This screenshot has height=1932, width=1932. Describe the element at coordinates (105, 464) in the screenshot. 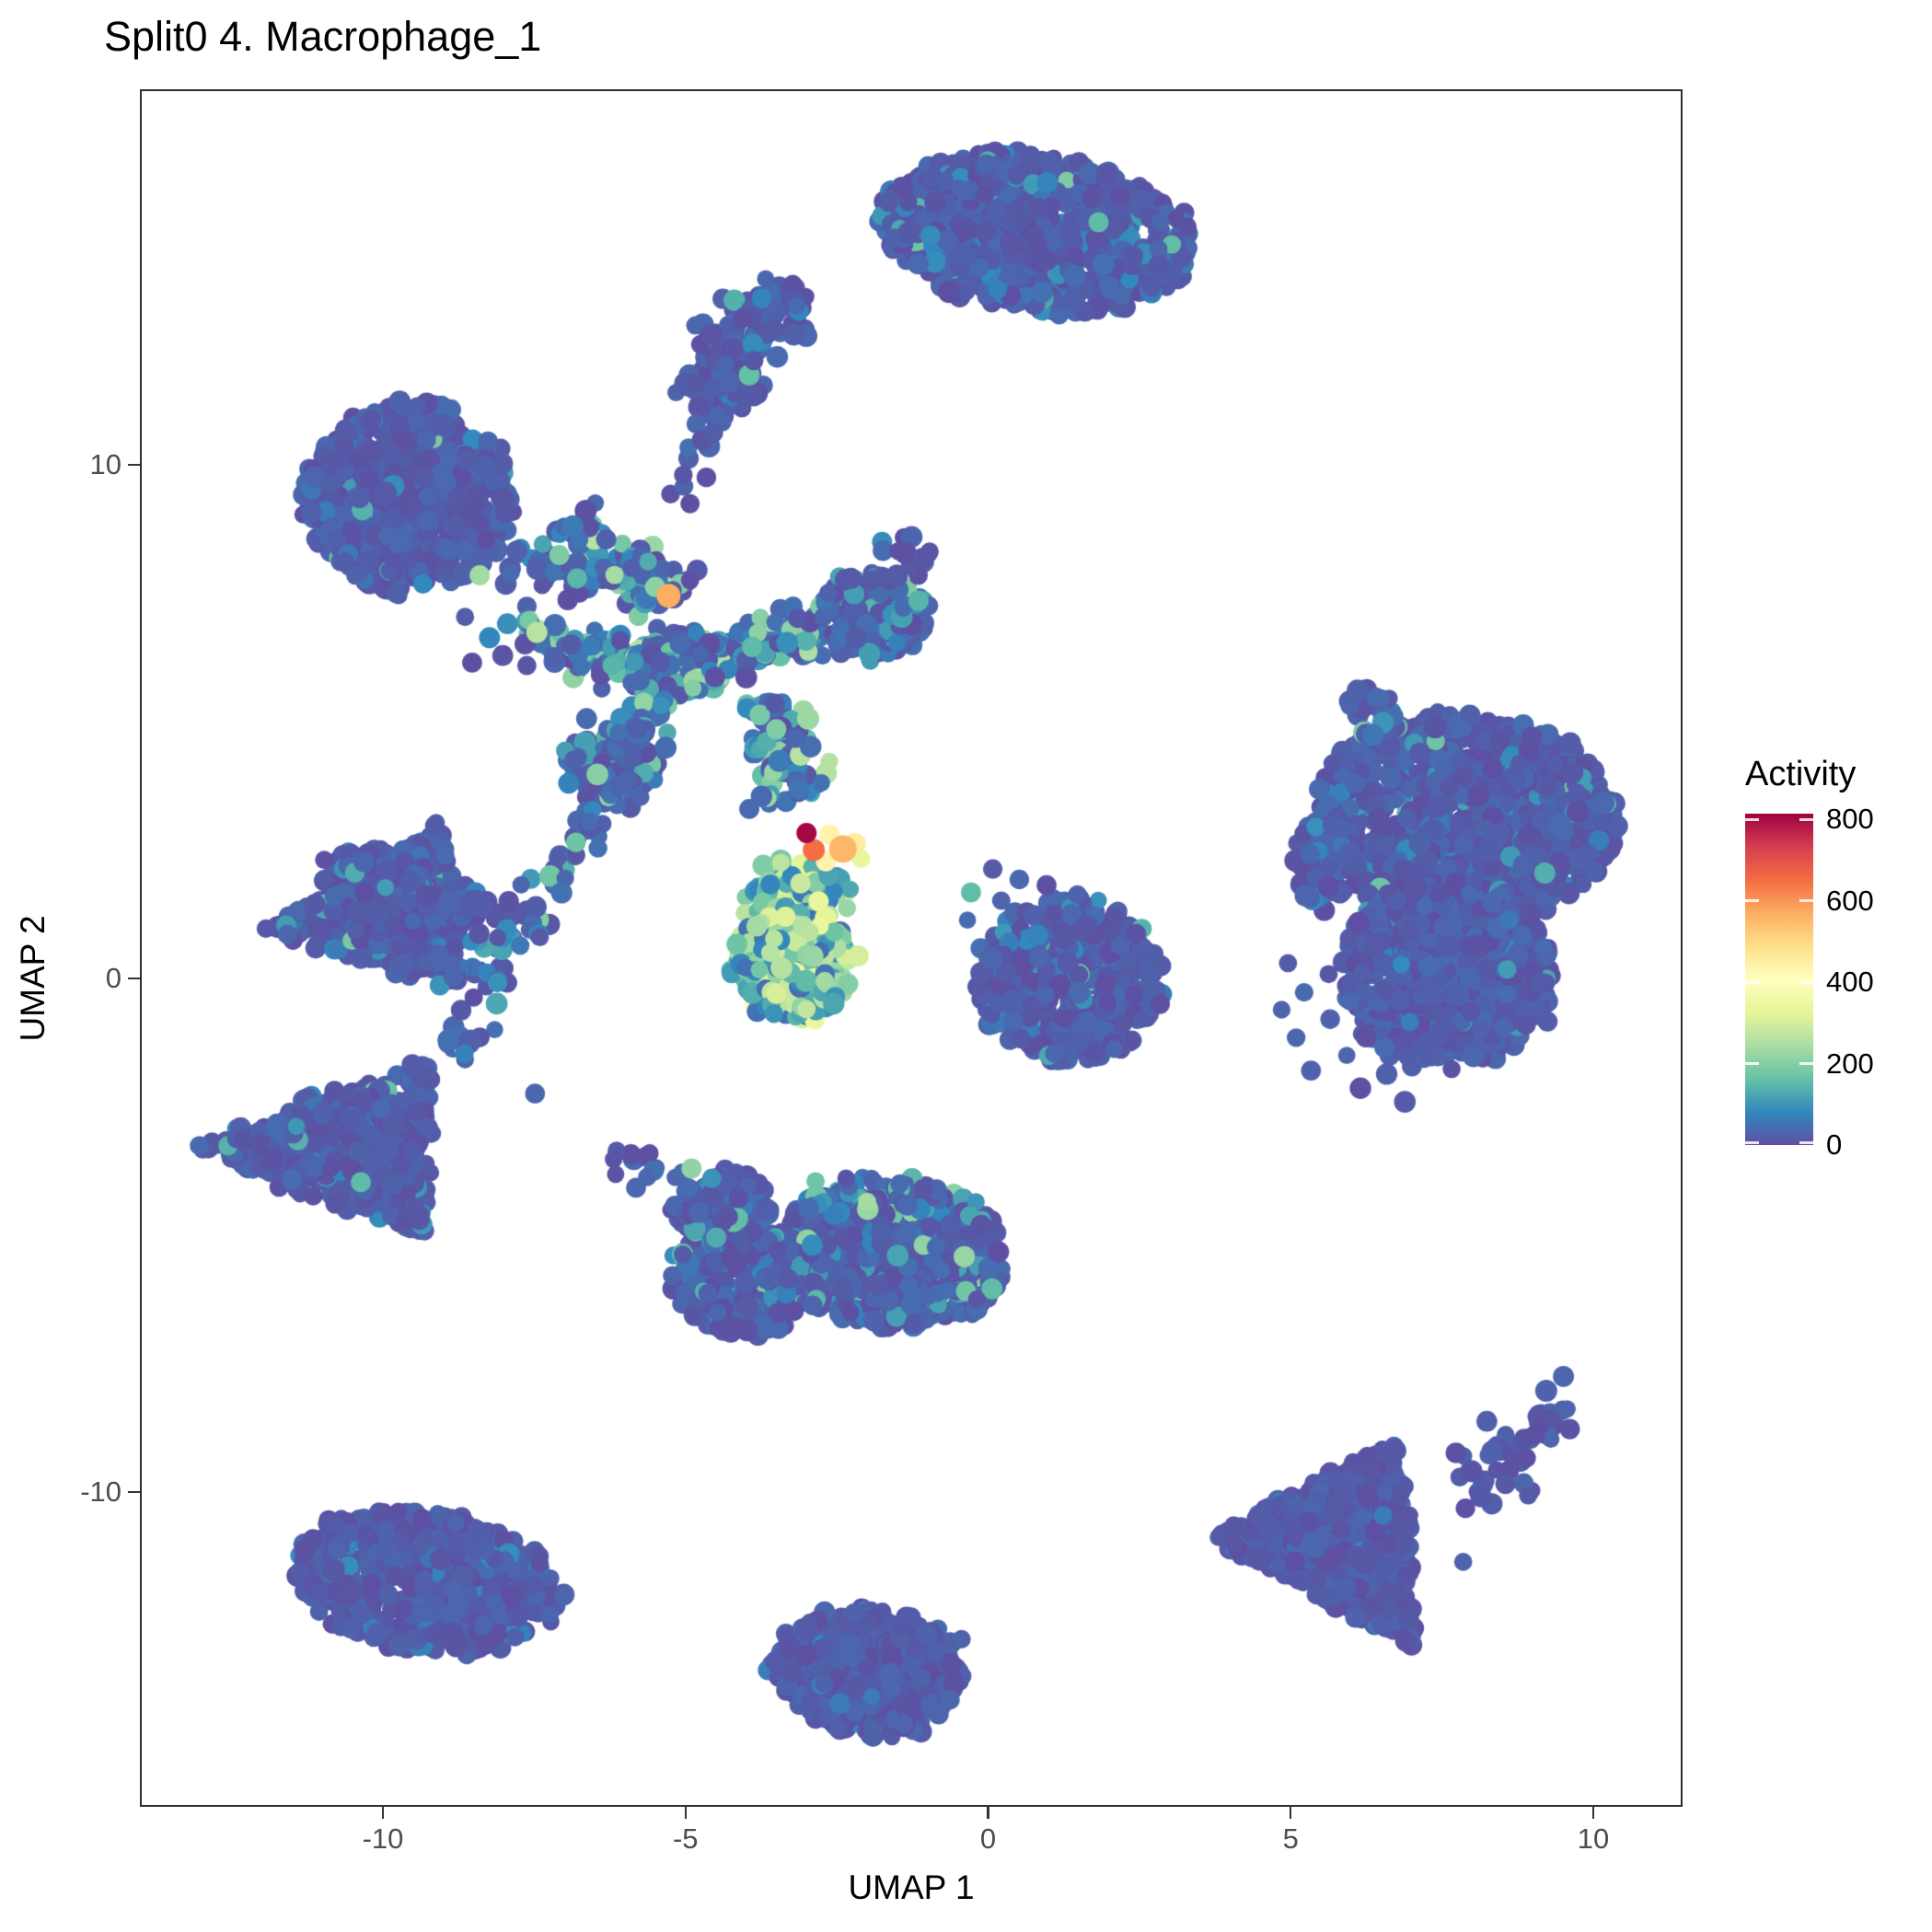

I see `y-tick-label: 10` at that location.